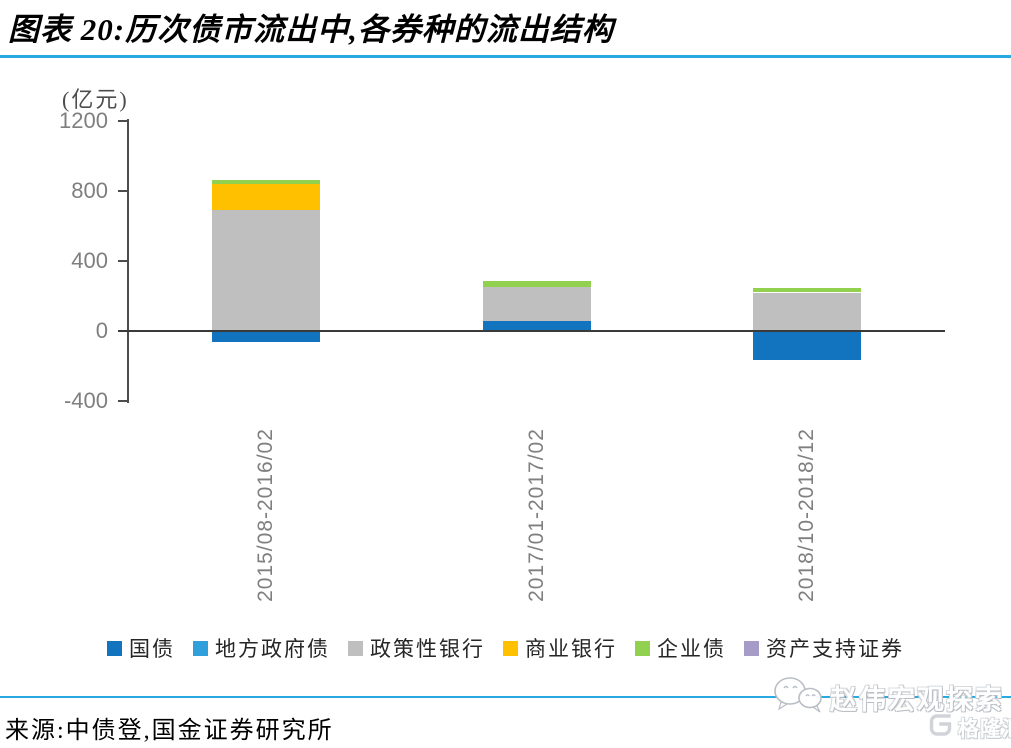 This screenshot has height=748, width=1011. Describe the element at coordinates (169, 731) in the screenshot. I see `source-note: 来源:中债登,国金证券研究所` at that location.